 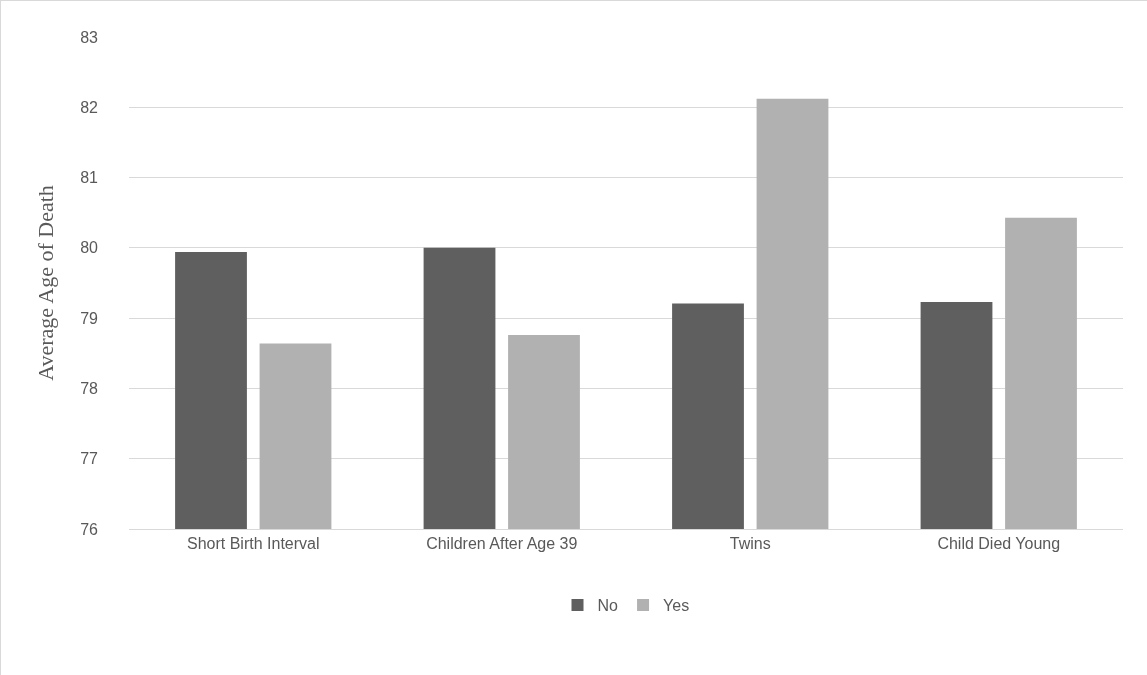 What do you see at coordinates (89, 178) in the screenshot?
I see `y-tick-label: 81` at bounding box center [89, 178].